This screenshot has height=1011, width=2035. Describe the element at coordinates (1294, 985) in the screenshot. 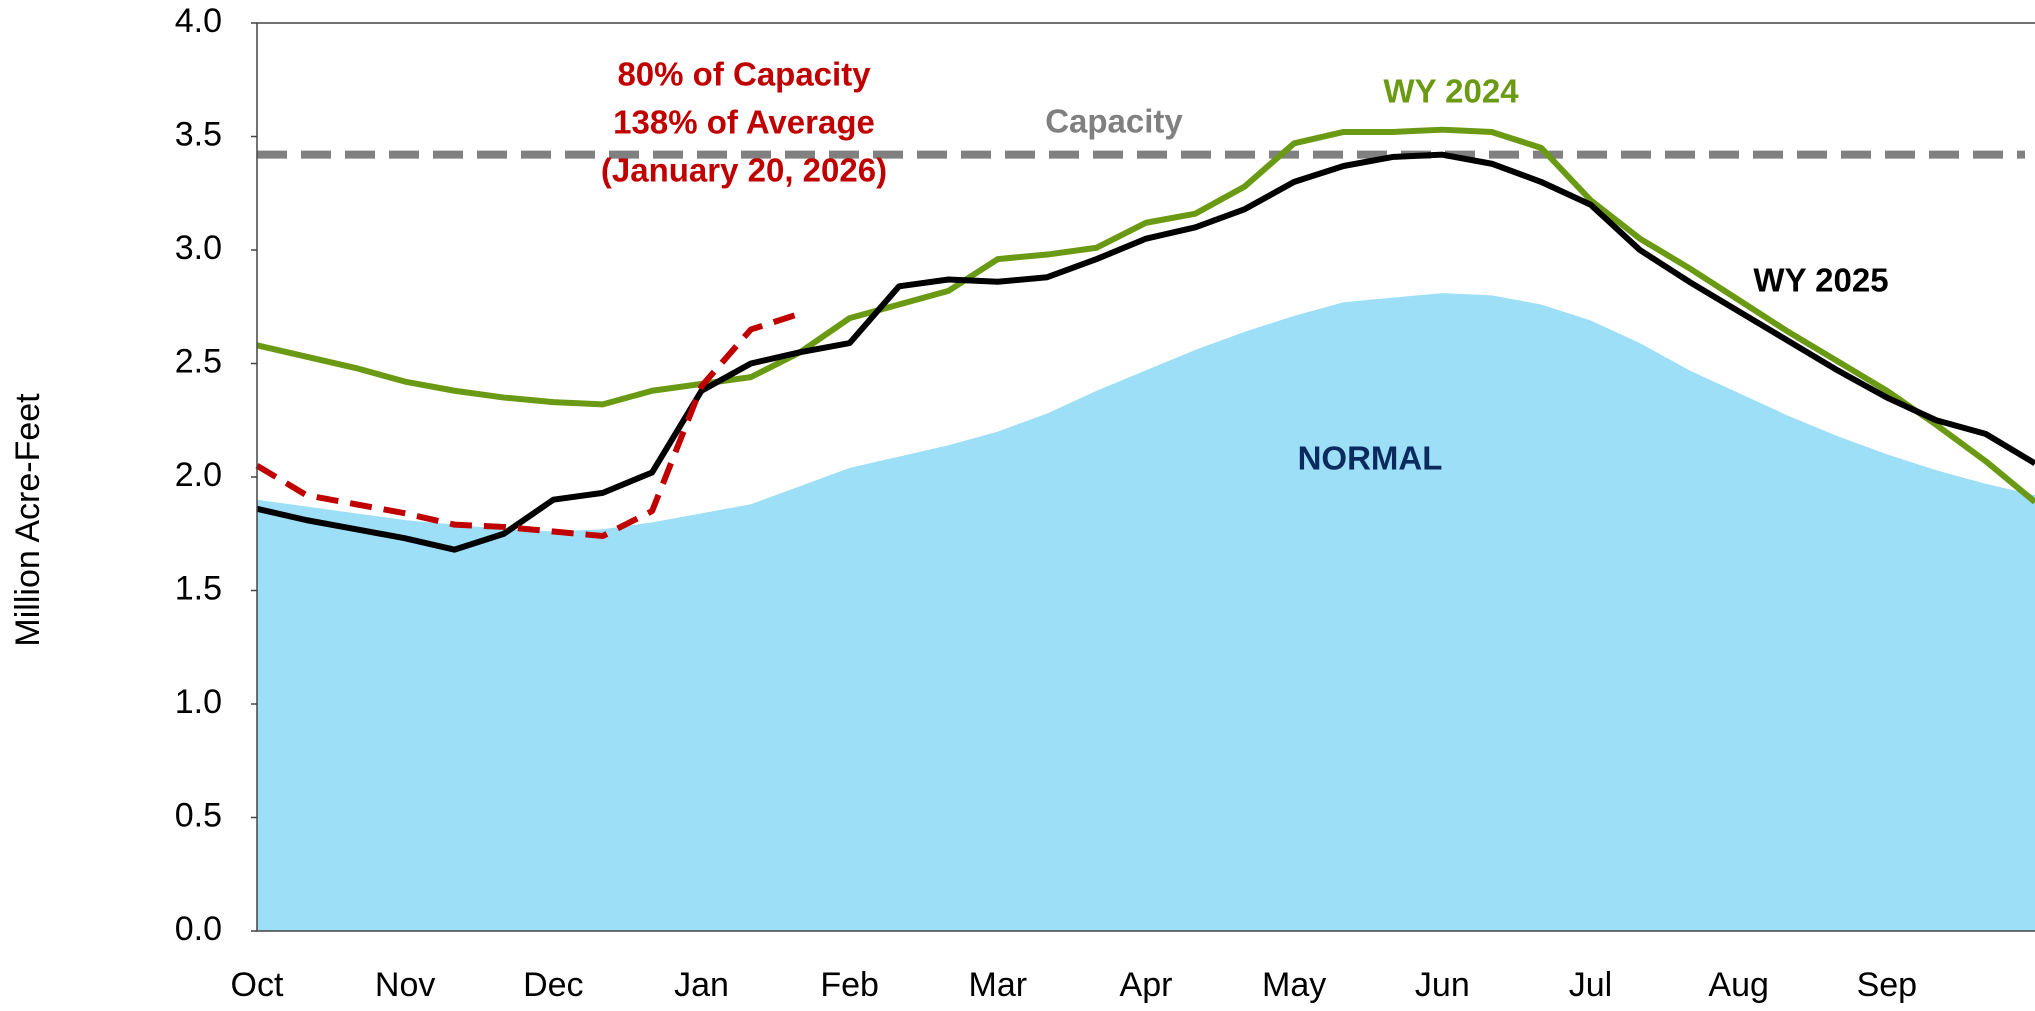

I see `x-tick-label: May` at that location.